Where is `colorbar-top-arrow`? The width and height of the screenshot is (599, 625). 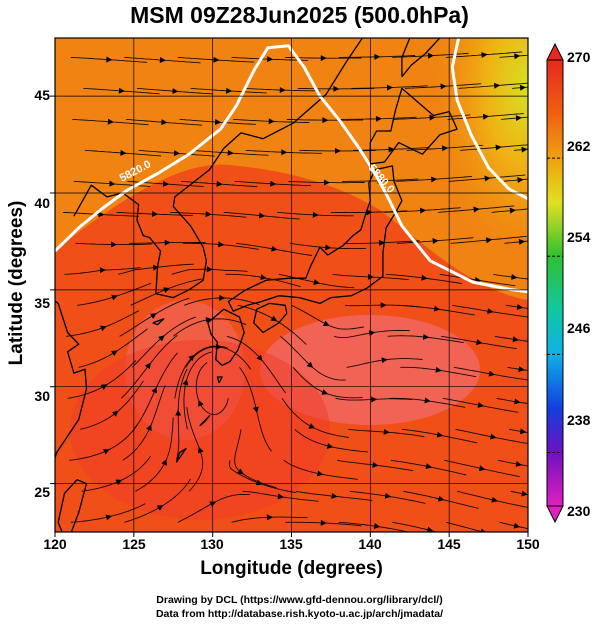 colorbar-top-arrow is located at coordinates (555, 51).